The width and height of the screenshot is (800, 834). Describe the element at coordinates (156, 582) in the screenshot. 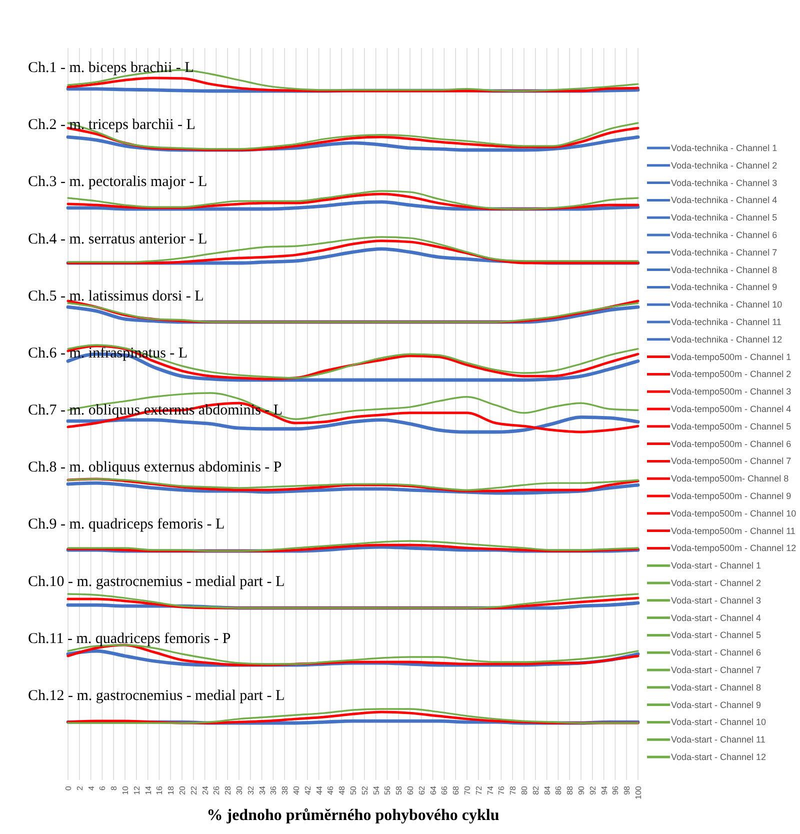

I see `chart-title: Ch.10 - m. gastrocnemius - medial part - L` at that location.